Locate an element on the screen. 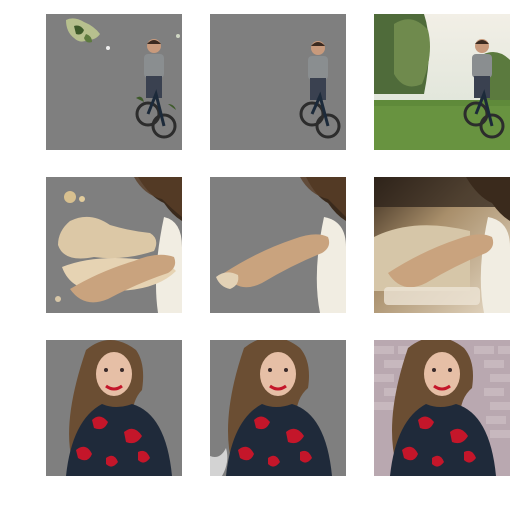 Image resolution: width=520 pixels, height=510 pixels. arm-original-photo is located at coordinates (442, 245).